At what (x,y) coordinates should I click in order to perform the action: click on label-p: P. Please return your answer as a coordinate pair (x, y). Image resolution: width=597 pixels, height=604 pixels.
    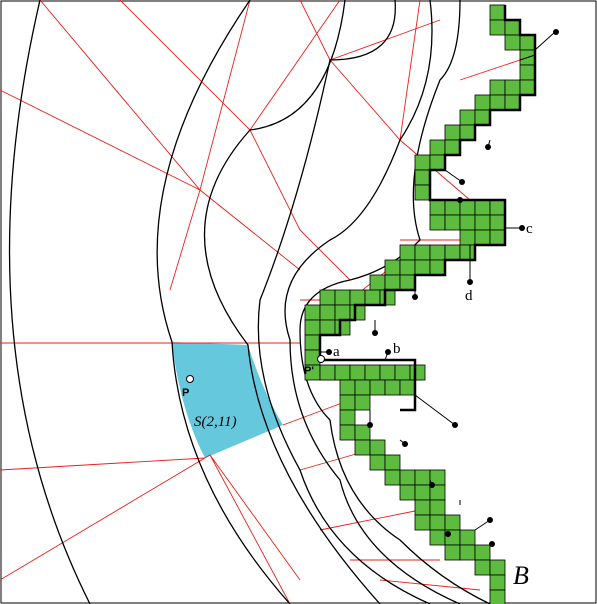
    Looking at the image, I should click on (185, 393).